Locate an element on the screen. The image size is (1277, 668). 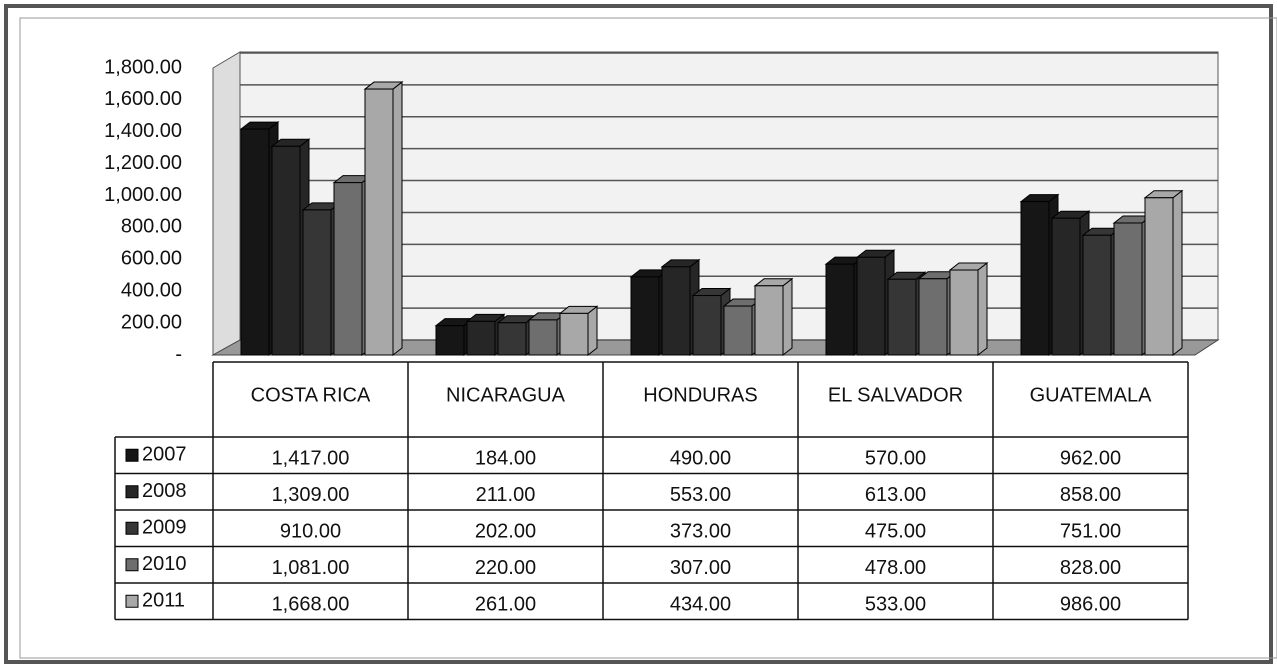
value-label: 373.00 is located at coordinates (700, 532).